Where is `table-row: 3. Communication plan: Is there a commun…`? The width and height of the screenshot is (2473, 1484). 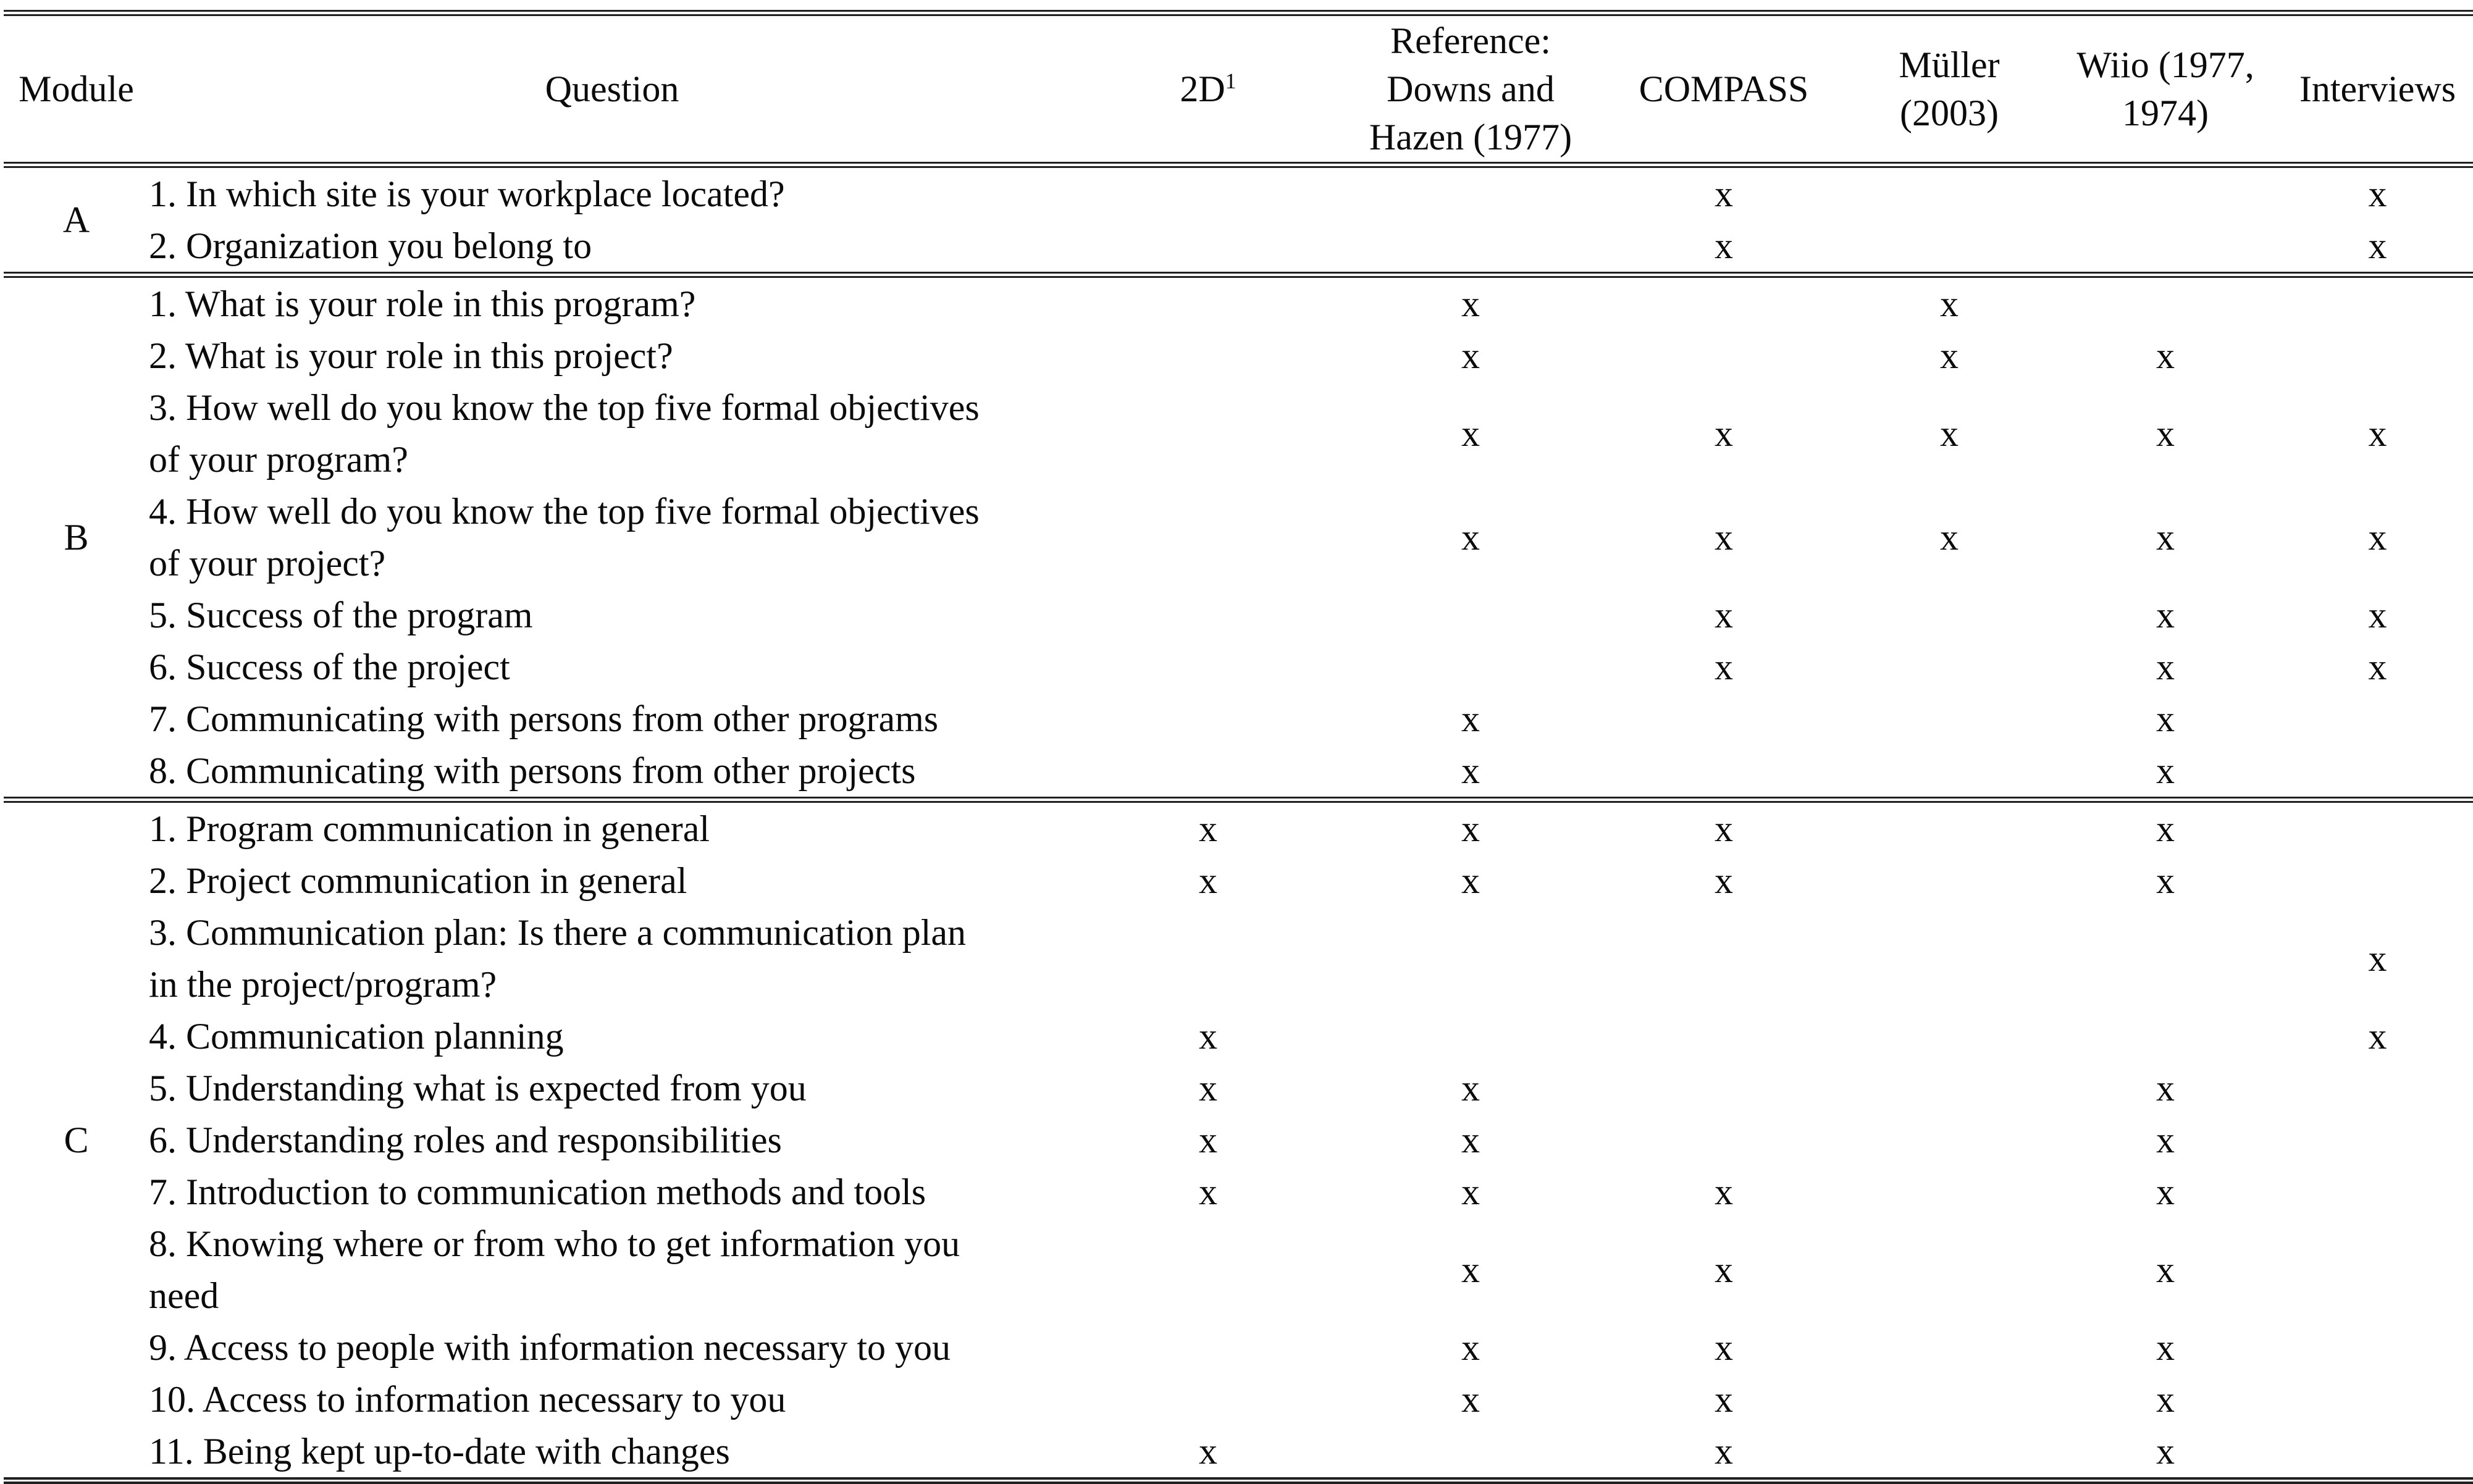
table-row: 3. Communication plan: Is there a commun… is located at coordinates (1238, 959).